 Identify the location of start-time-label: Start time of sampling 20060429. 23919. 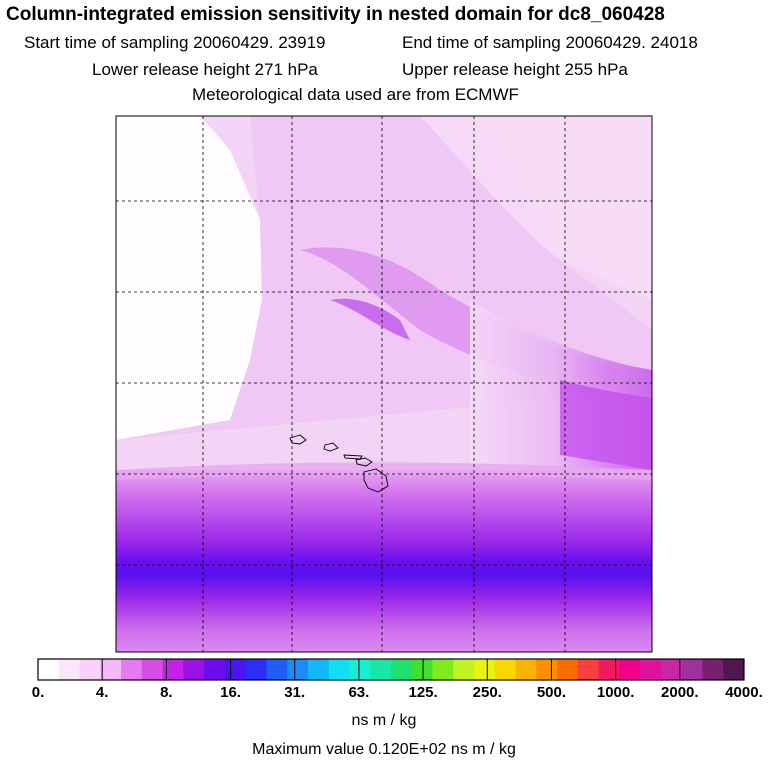
(175, 42).